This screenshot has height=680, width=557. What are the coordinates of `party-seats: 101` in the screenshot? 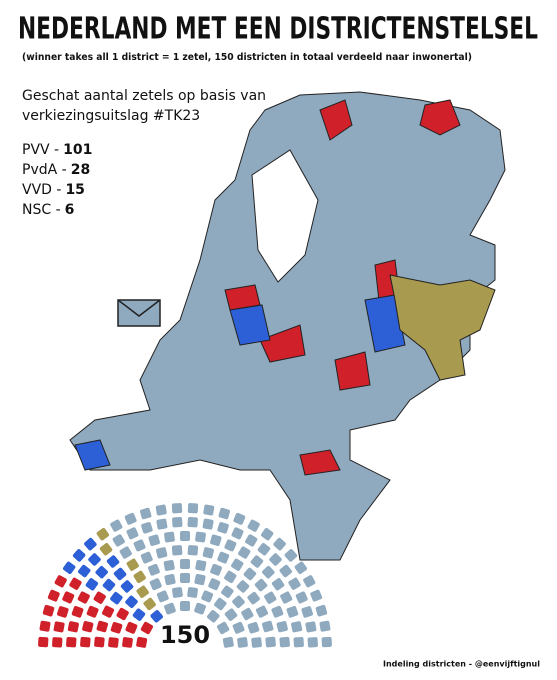 It's located at (77, 150).